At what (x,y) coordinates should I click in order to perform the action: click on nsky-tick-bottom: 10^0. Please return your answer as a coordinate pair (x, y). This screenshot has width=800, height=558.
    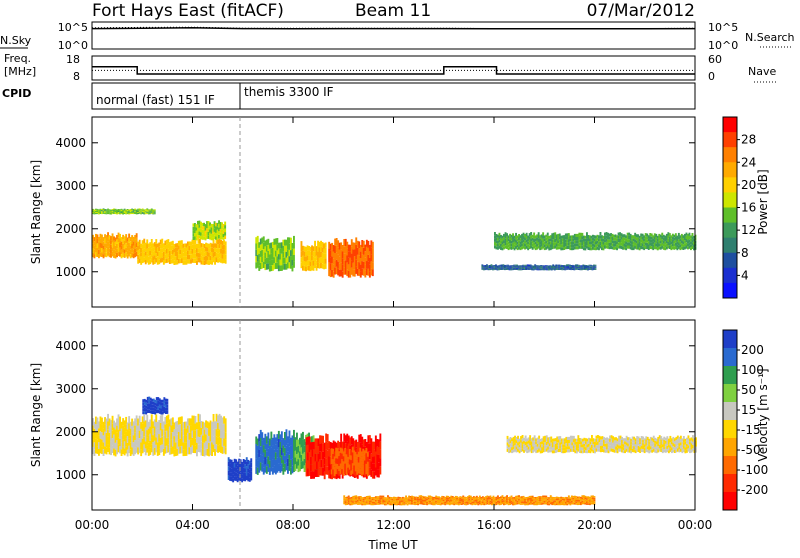
    Looking at the image, I should click on (73, 45).